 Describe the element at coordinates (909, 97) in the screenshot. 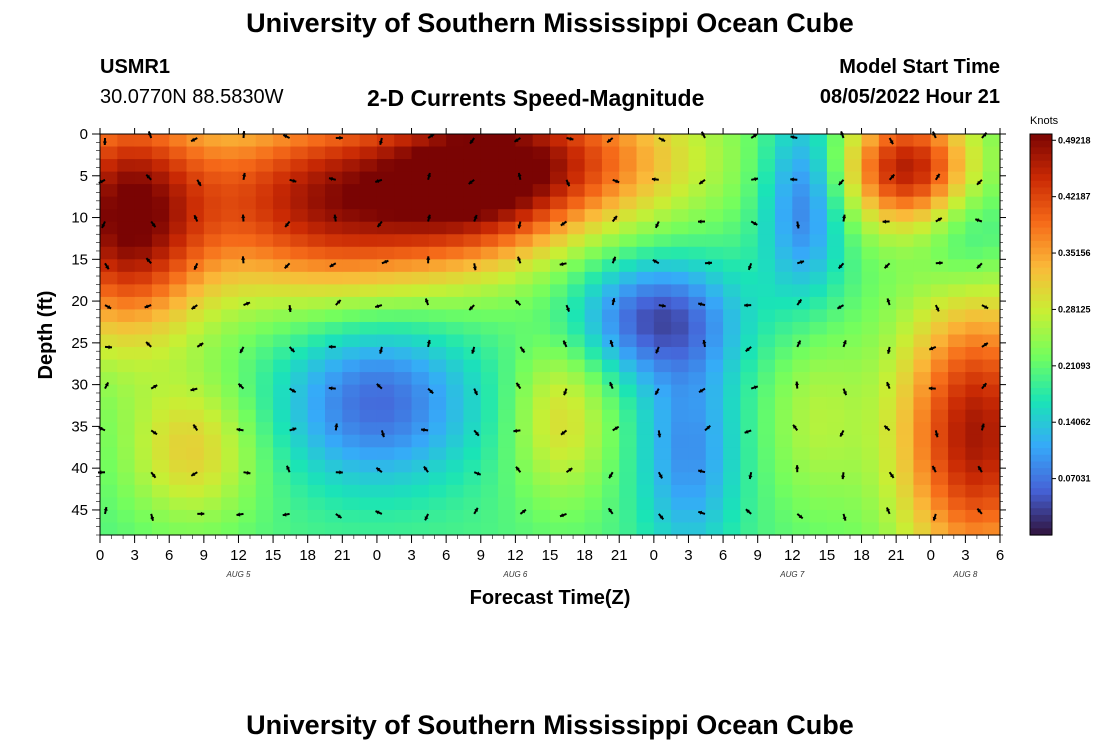

I see `model-start-time: 08/05/2022 Hour 21` at that location.